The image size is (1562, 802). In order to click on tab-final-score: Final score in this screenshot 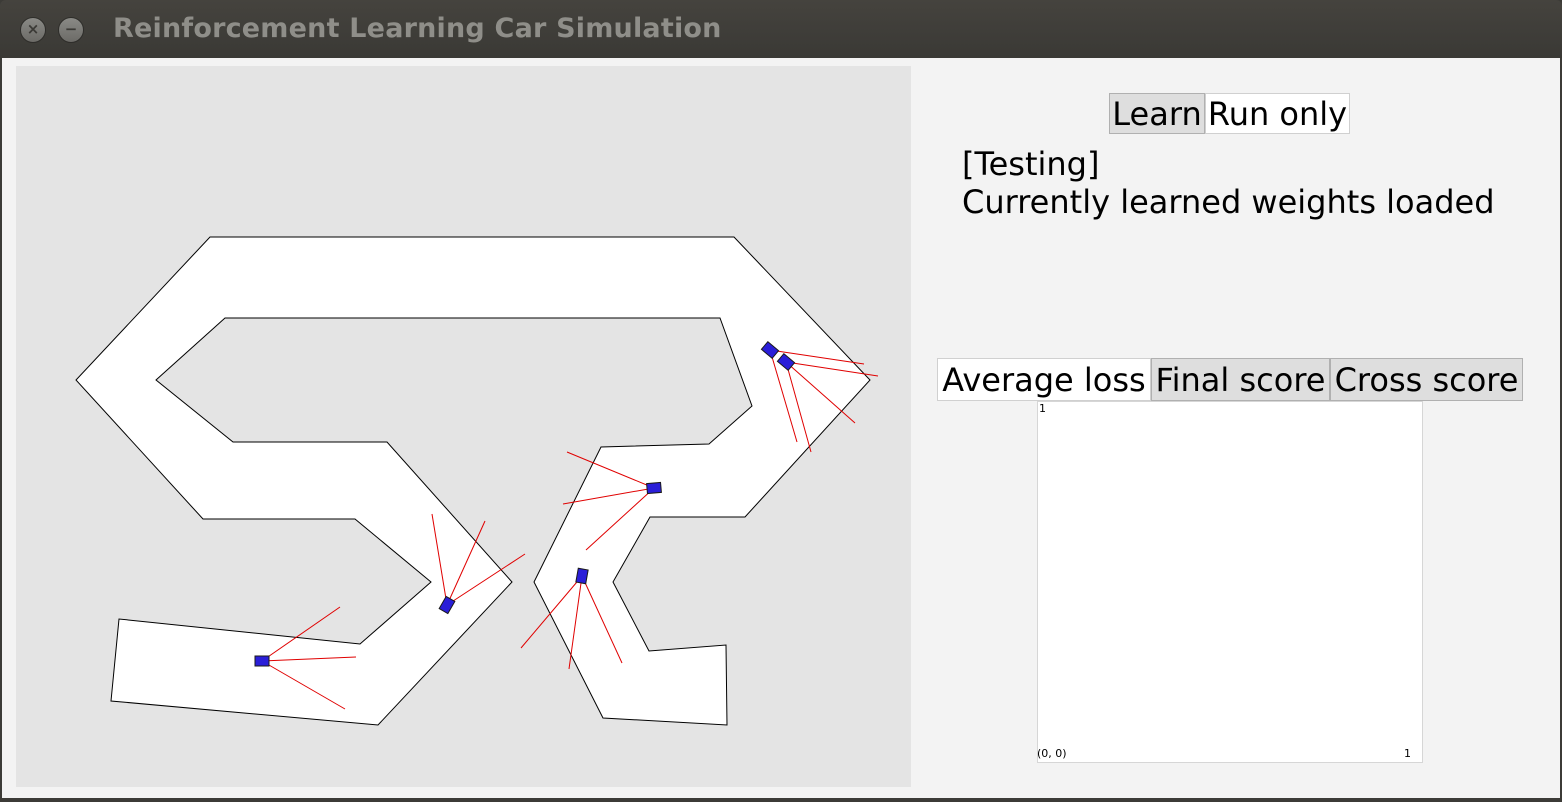, I will do `click(1240, 379)`.